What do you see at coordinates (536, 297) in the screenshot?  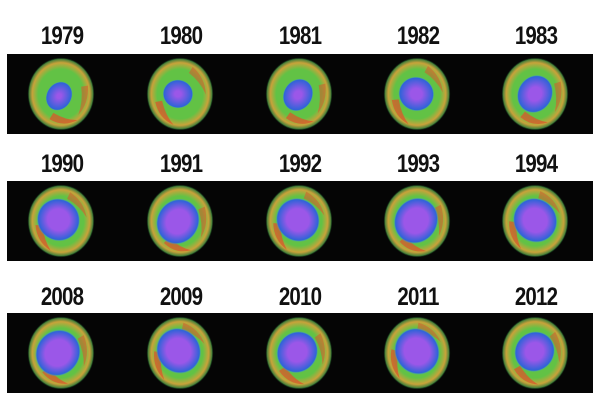 I see `year-label: 2012` at bounding box center [536, 297].